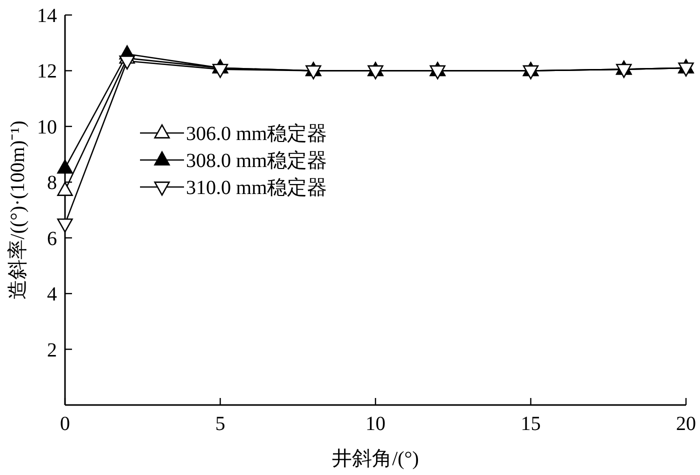 This screenshot has width=700, height=475. I want to click on x-axis-title: 井斜角/(°), so click(375, 459).